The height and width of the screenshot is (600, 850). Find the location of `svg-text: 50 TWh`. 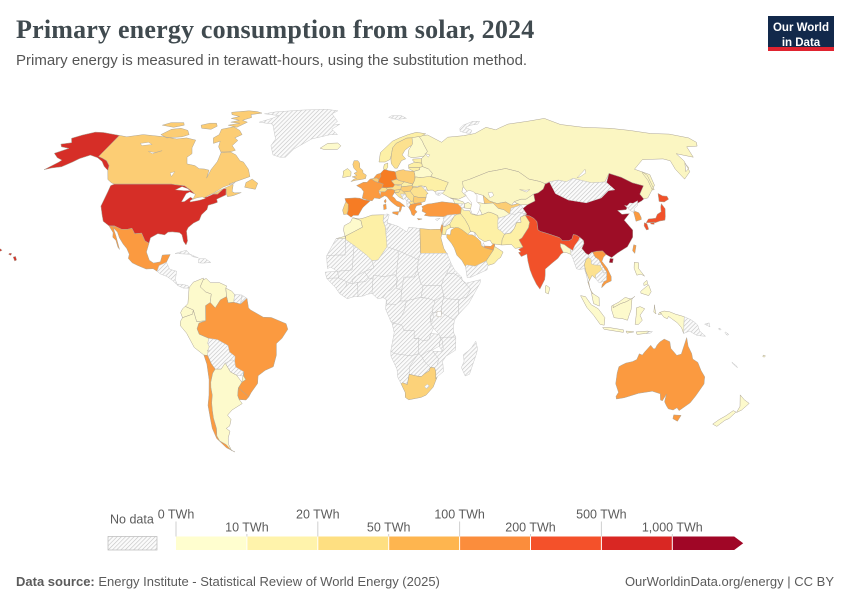

svg-text: 50 TWh is located at coordinates (389, 528).